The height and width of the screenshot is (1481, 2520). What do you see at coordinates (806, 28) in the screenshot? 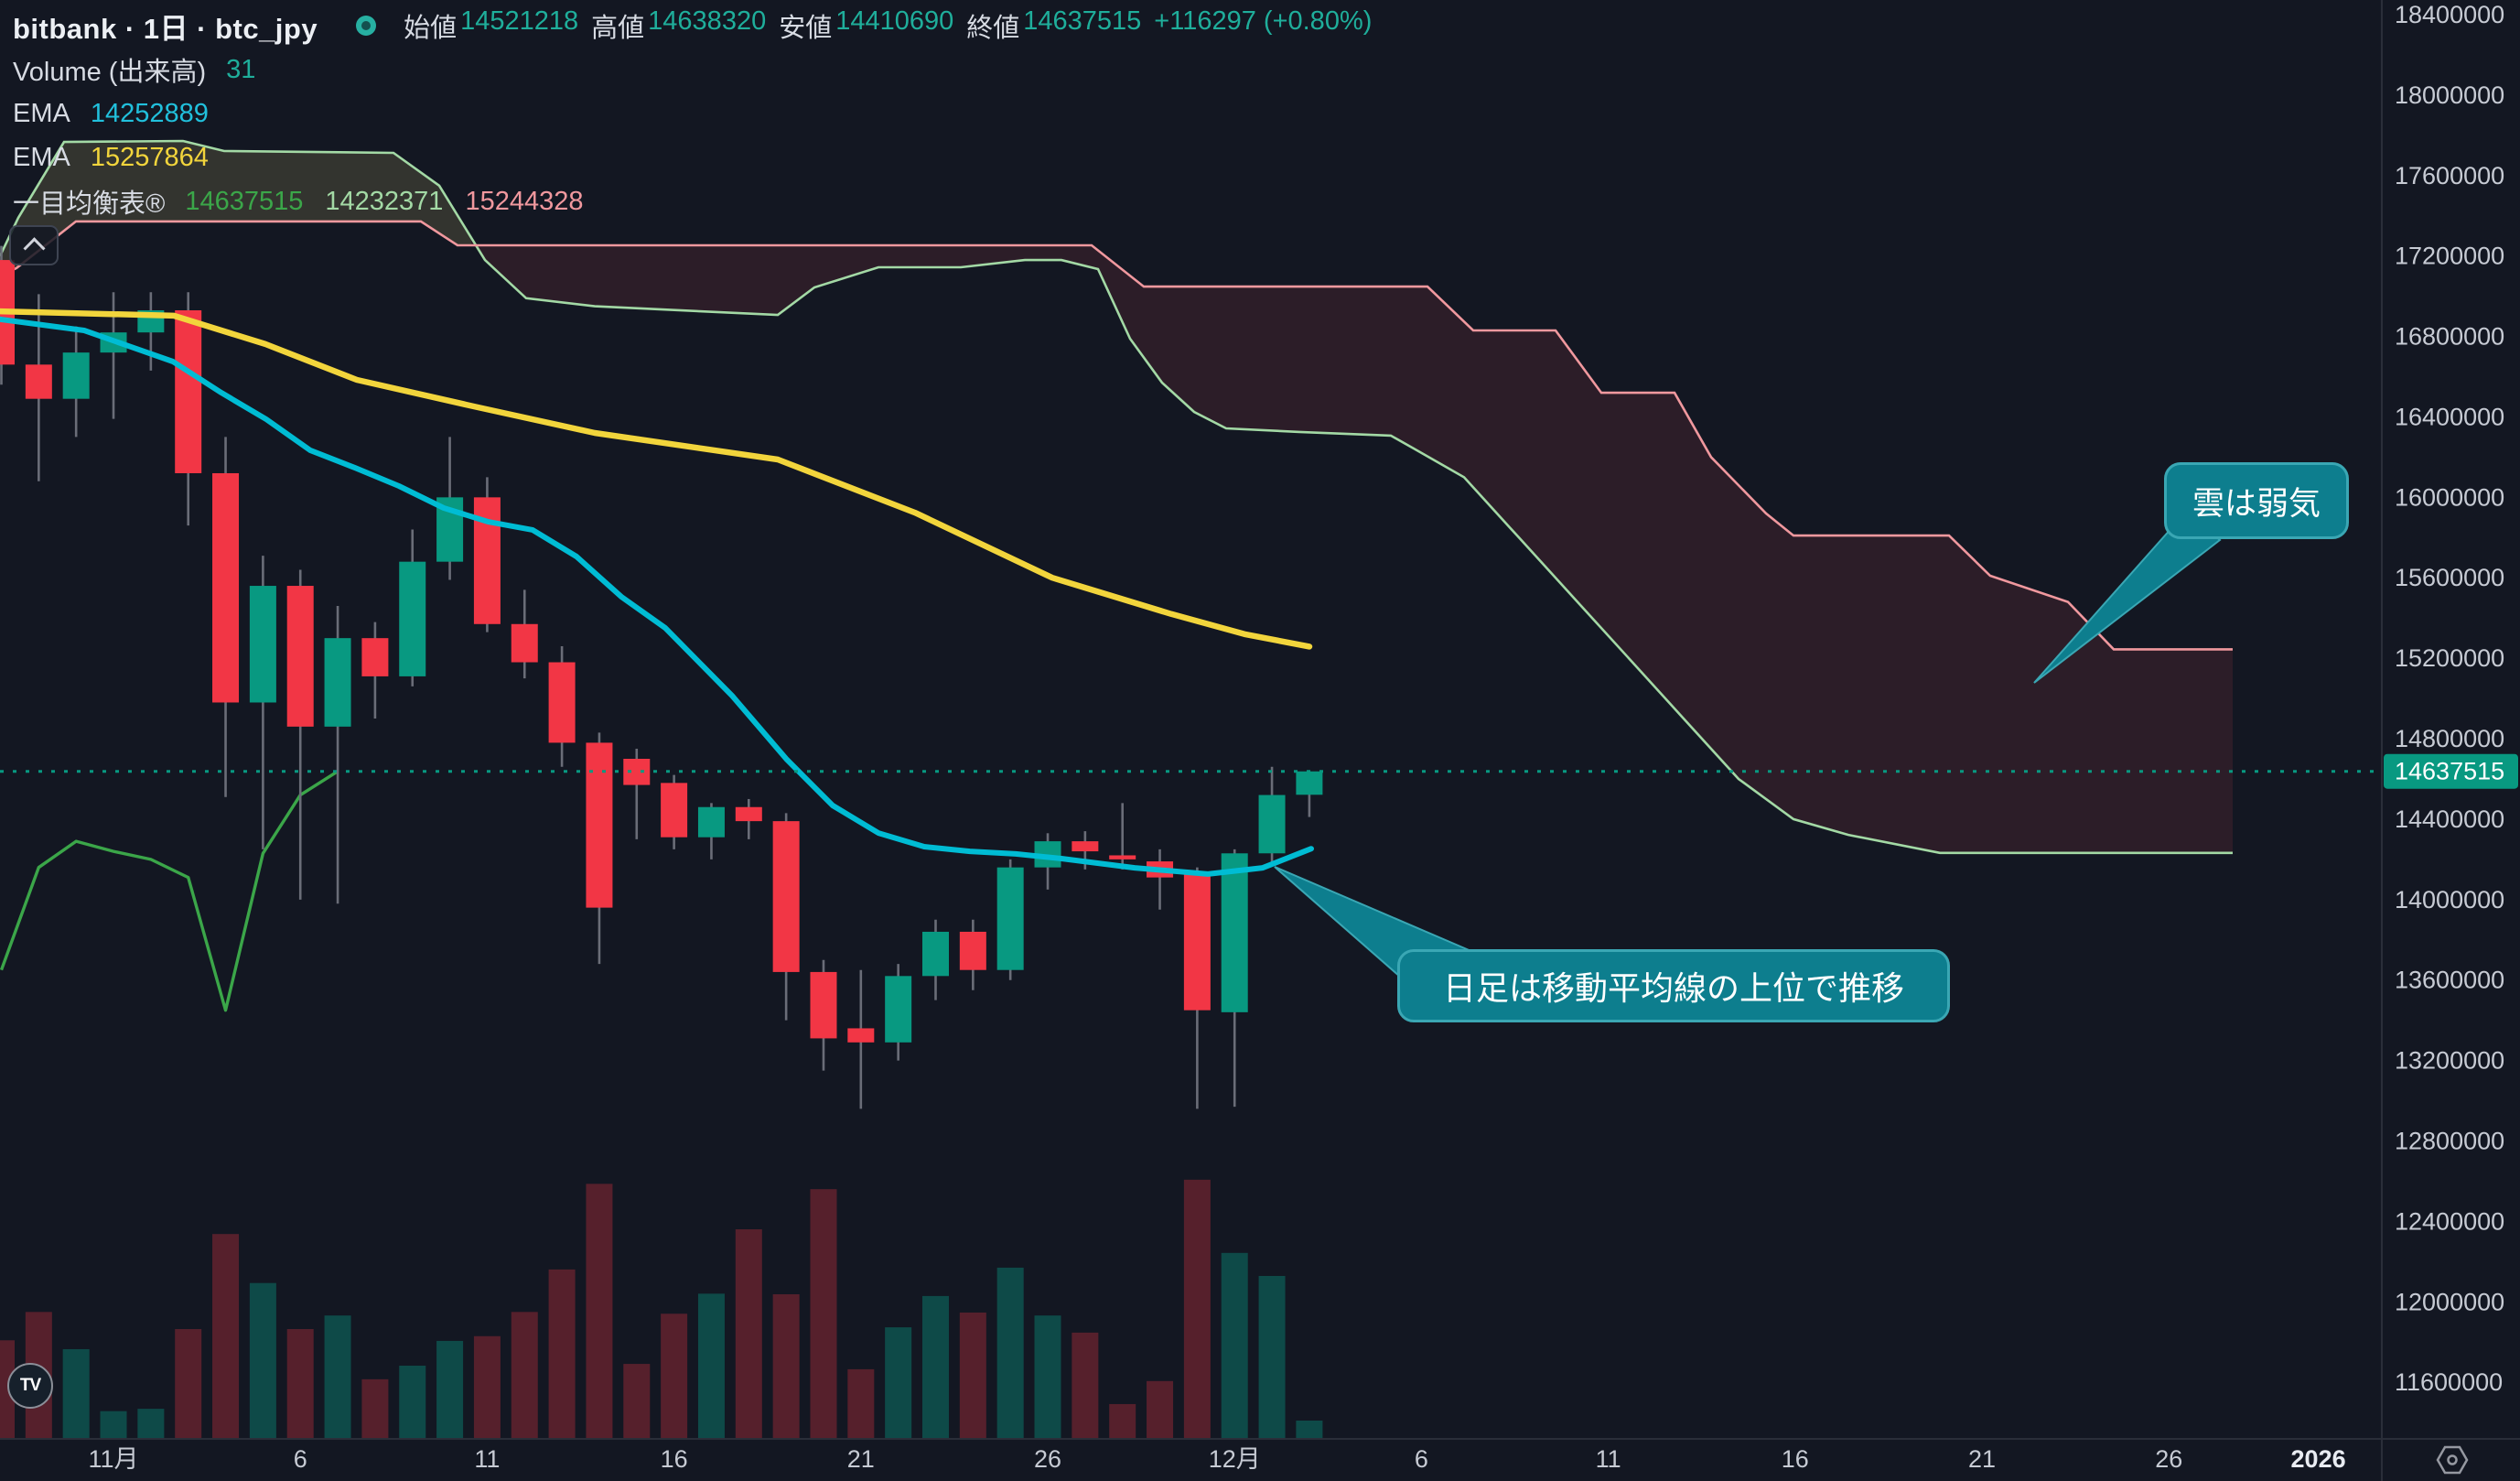
I see `low-label: 安値` at bounding box center [806, 28].